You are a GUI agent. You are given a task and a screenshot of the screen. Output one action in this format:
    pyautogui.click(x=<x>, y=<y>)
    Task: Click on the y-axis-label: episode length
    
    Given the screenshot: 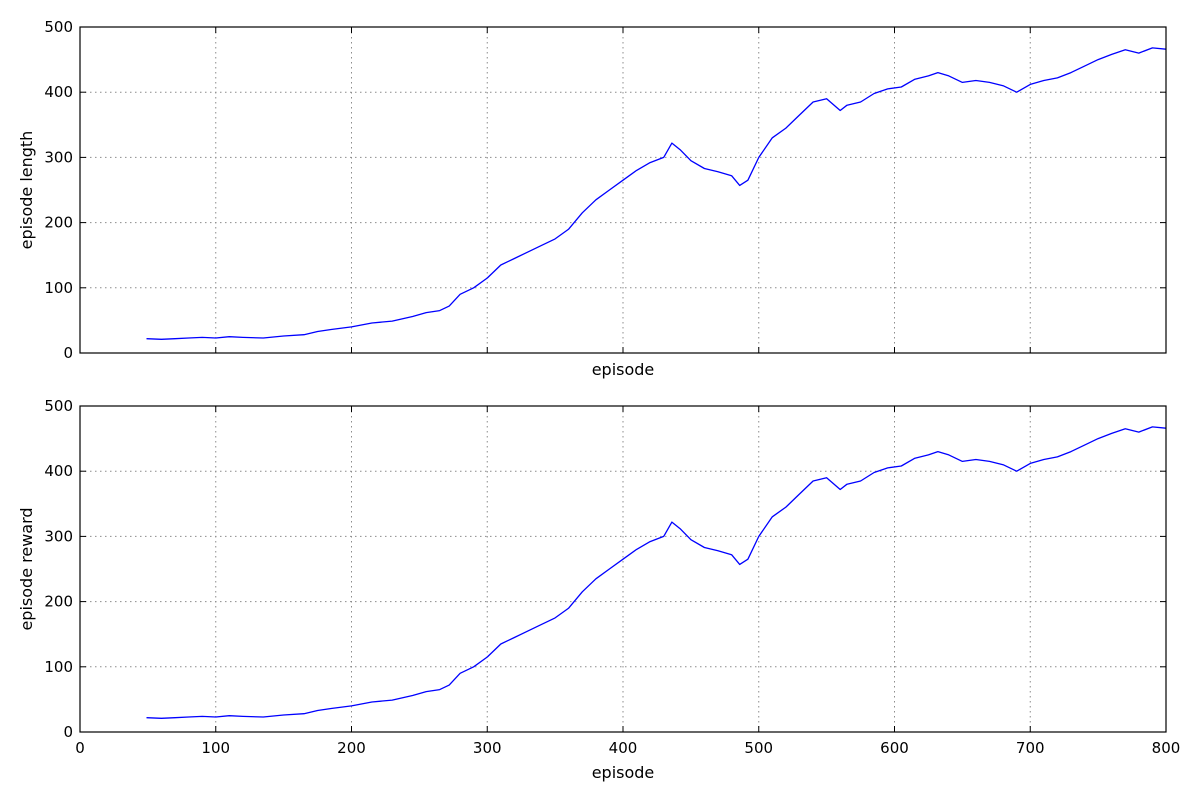 What is the action you would take?
    pyautogui.click(x=26, y=190)
    